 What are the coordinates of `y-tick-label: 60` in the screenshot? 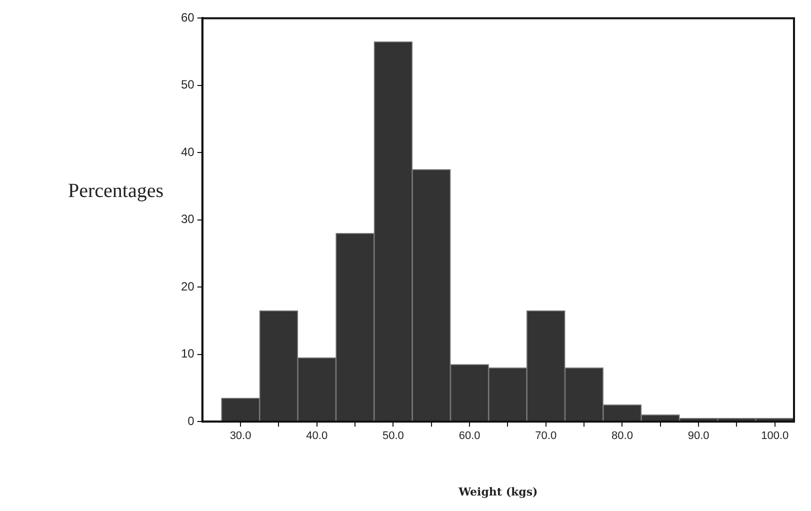 It's located at (187, 17).